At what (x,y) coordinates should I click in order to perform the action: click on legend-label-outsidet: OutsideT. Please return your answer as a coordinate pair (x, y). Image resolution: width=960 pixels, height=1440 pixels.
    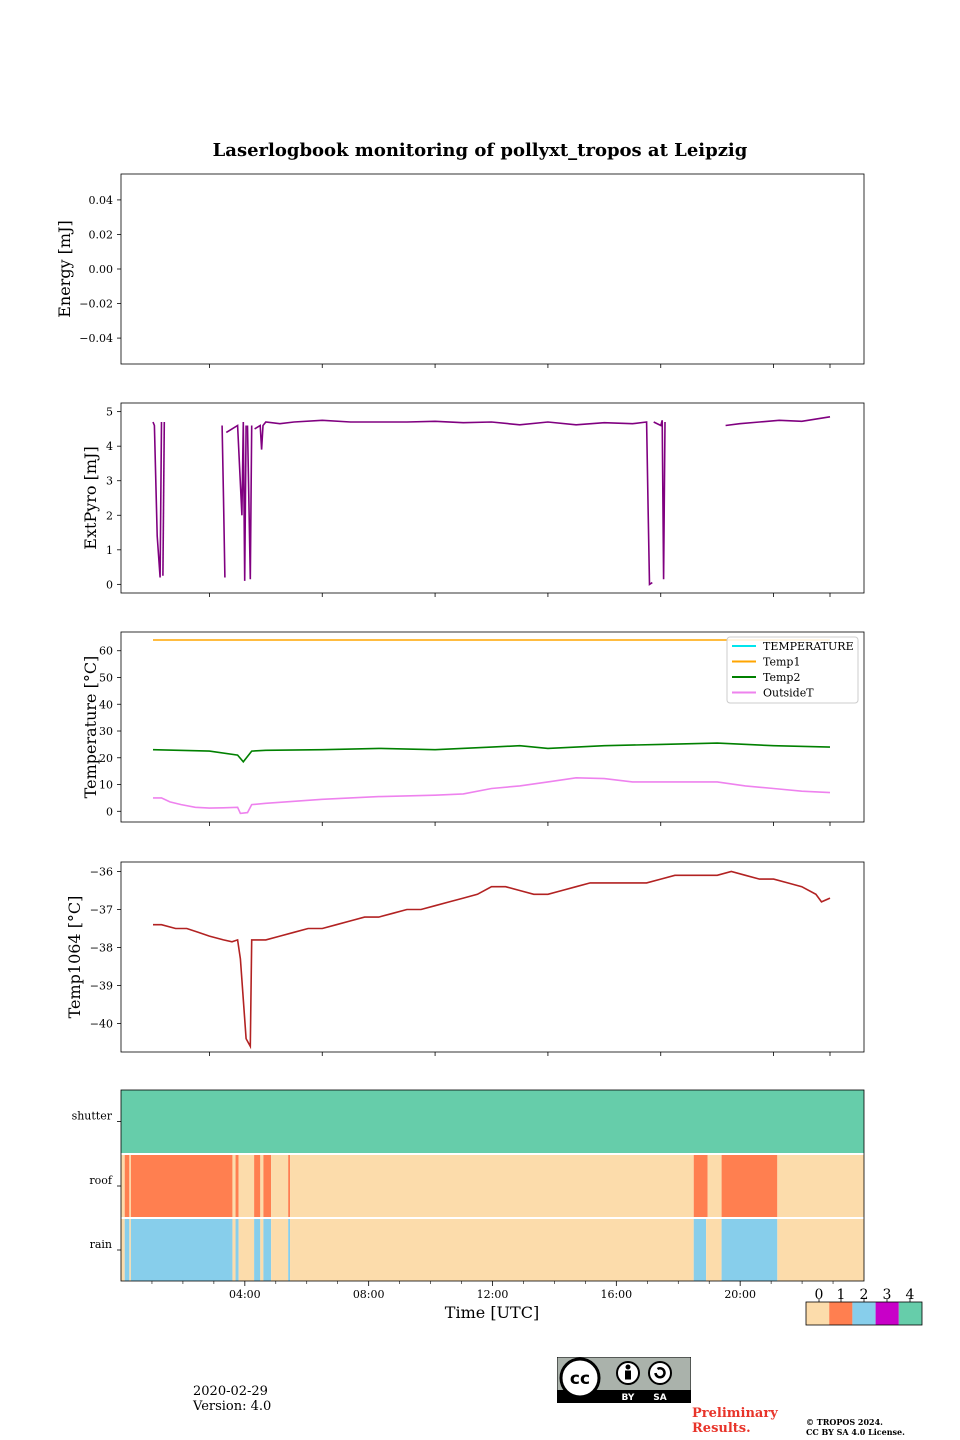
    Looking at the image, I should click on (788, 693).